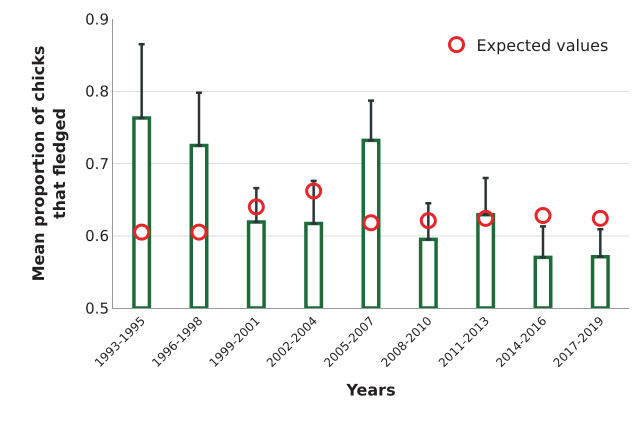 This screenshot has width=639, height=425. I want to click on y-tick-label: 0.7, so click(97, 163).